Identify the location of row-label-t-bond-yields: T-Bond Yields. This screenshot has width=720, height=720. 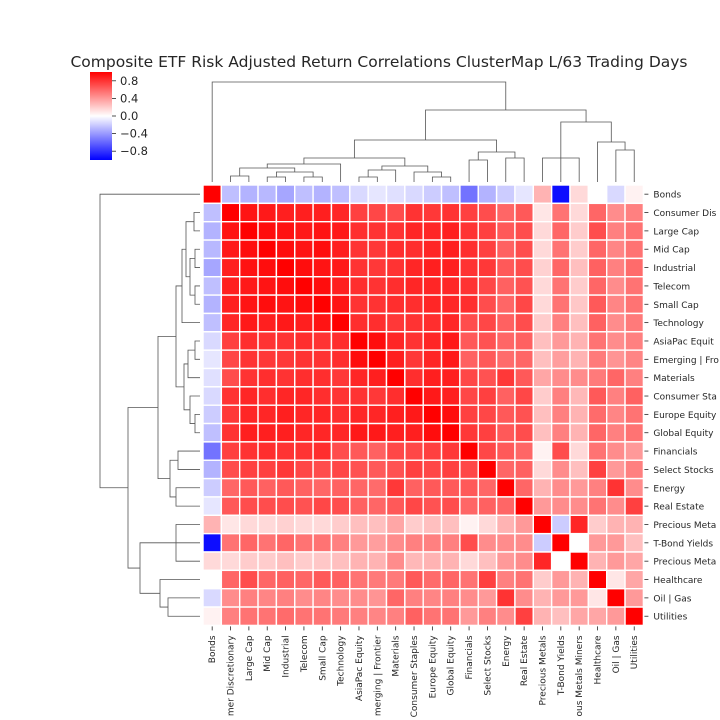
(682, 544).